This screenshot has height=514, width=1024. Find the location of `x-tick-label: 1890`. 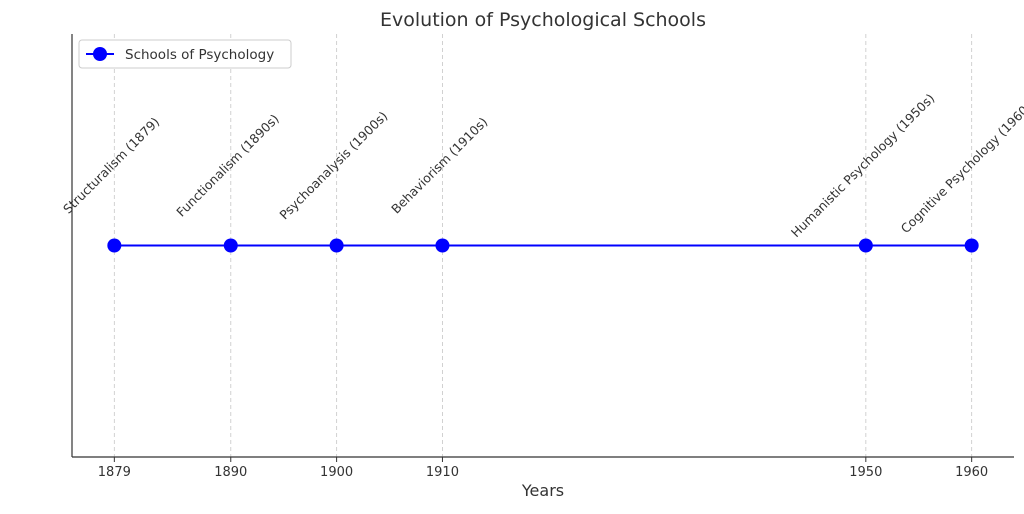

x-tick-label: 1890 is located at coordinates (230, 472).